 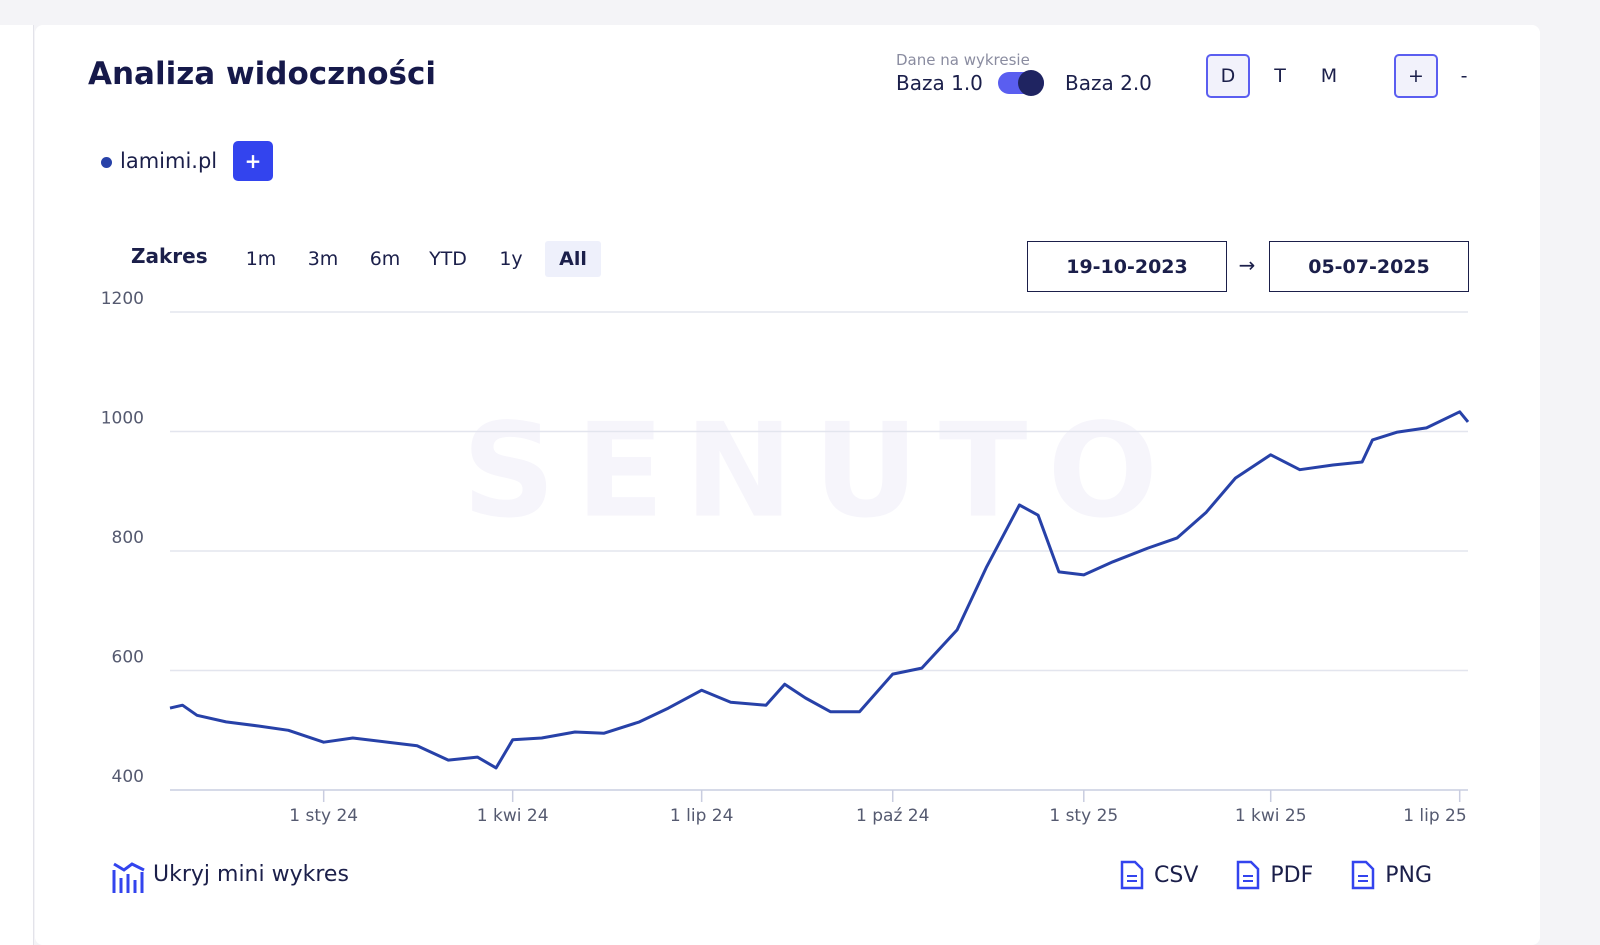 I want to click on x-tick-label: 1 kwi 24, so click(x=513, y=816).